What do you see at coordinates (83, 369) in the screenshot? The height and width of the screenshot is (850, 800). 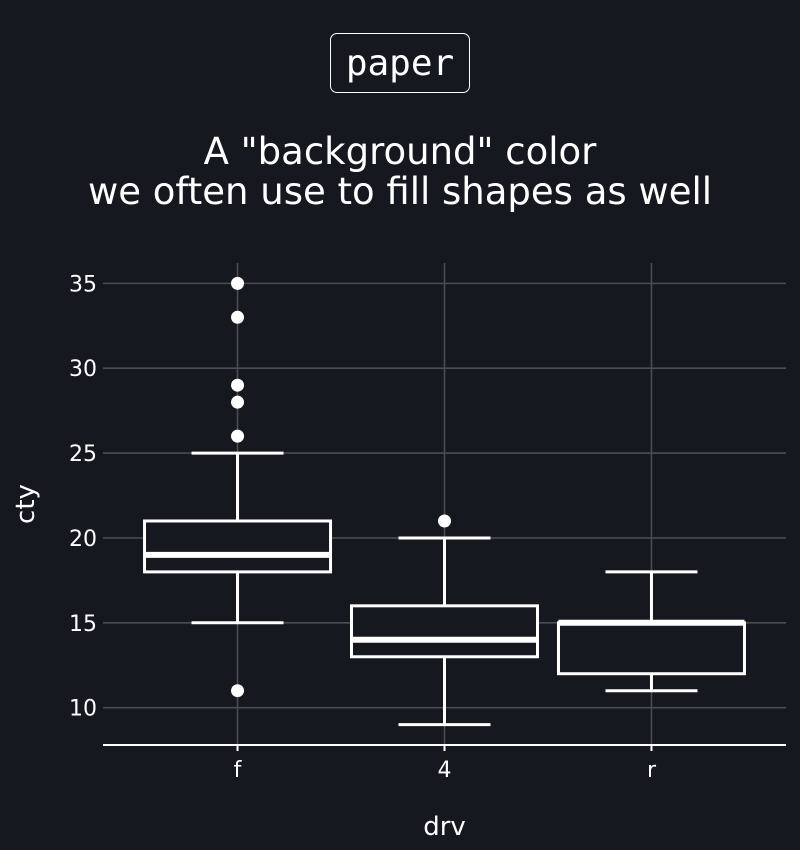 I see `y-tick-label: 30` at bounding box center [83, 369].